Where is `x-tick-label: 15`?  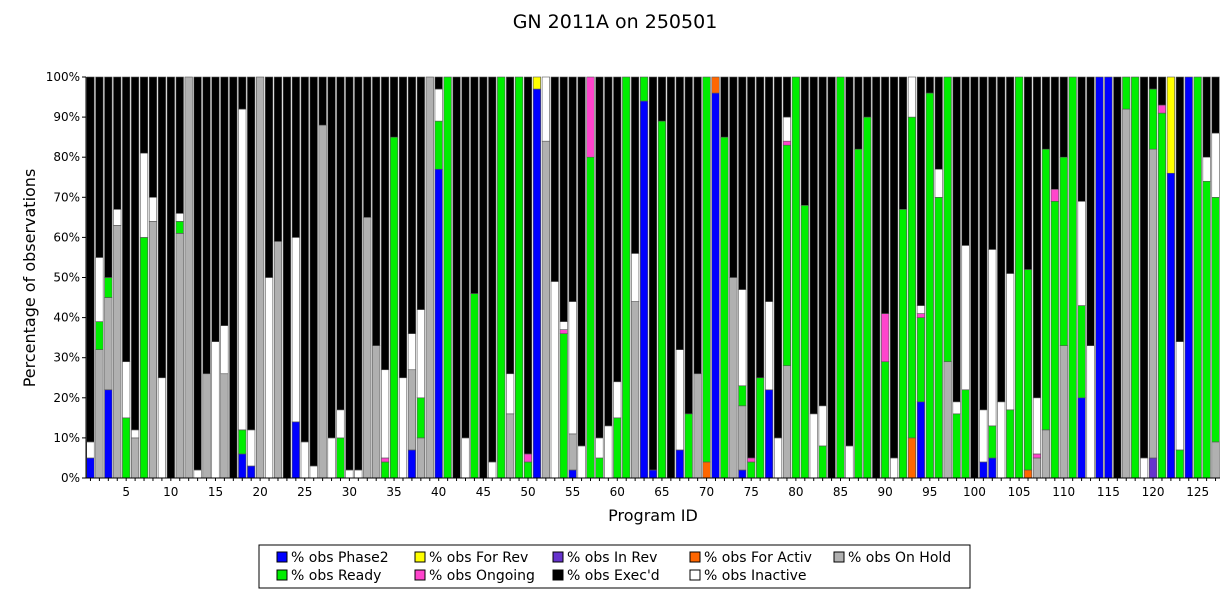
x-tick-label: 15 is located at coordinates (215, 492).